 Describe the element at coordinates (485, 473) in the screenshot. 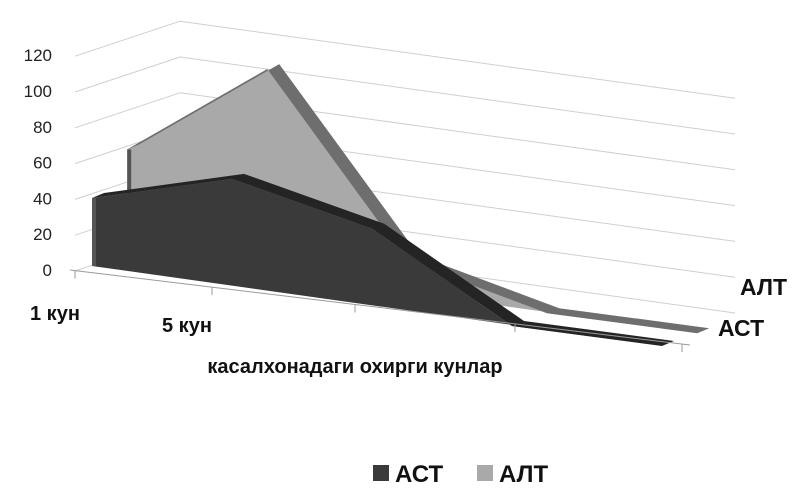

I see `legend-swatch-alt` at that location.